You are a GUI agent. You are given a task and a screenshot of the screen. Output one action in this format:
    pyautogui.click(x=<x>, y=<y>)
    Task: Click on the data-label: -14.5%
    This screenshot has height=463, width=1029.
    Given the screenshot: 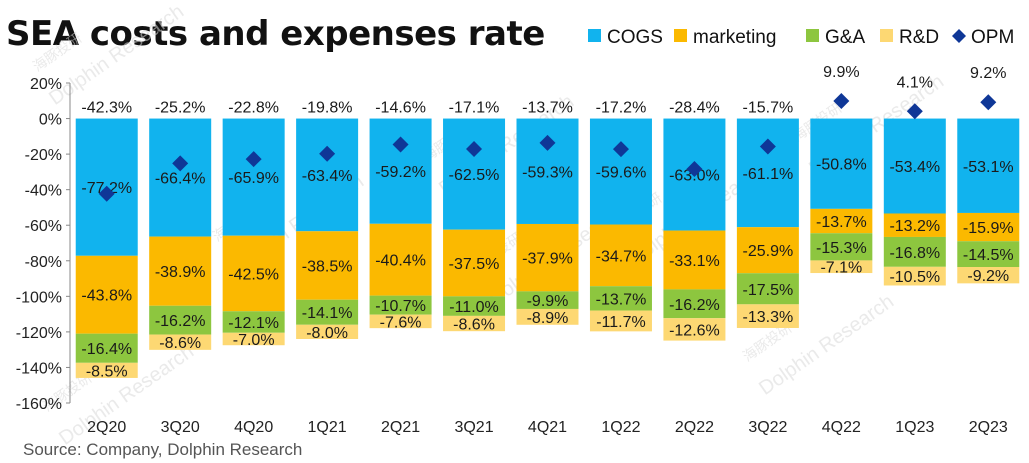 What is the action you would take?
    pyautogui.click(x=988, y=255)
    